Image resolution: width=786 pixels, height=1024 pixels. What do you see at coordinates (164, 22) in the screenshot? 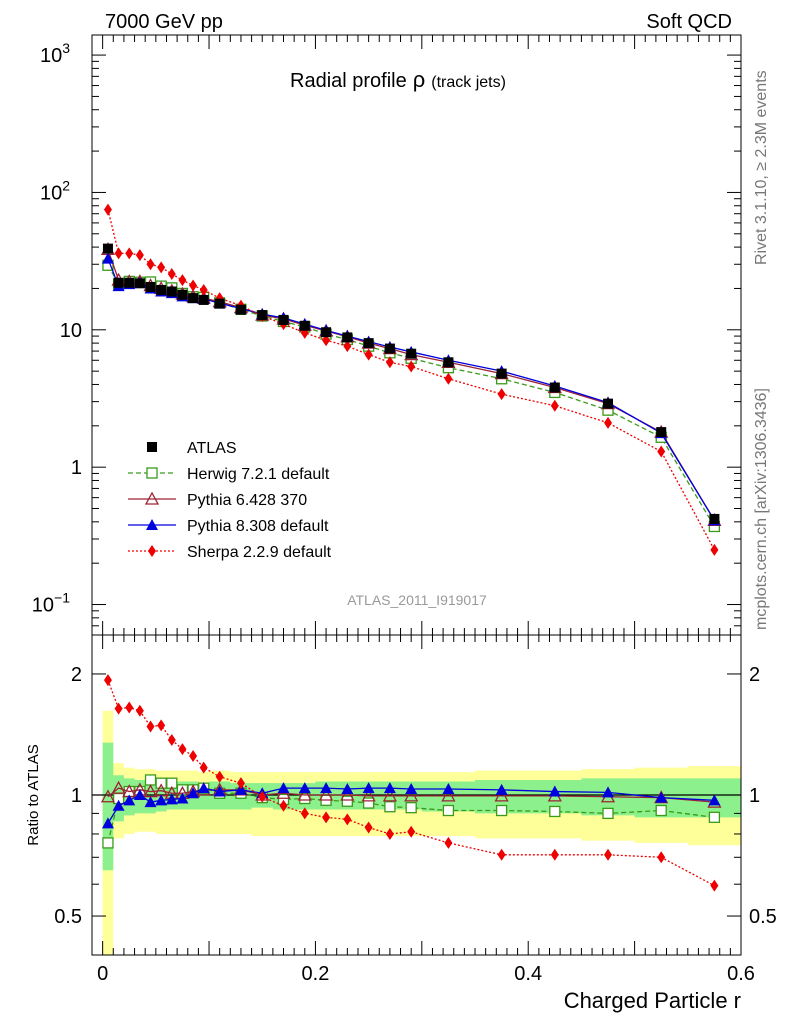
I see `energy-label: 7000 GeV pp` at bounding box center [164, 22].